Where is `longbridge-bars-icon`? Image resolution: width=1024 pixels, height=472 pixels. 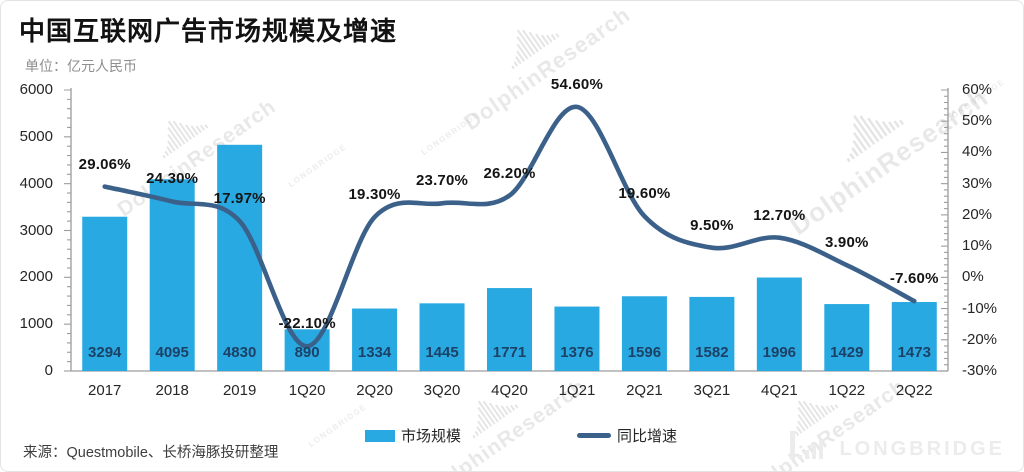
longbridge-bars-icon is located at coordinates (807, 445).